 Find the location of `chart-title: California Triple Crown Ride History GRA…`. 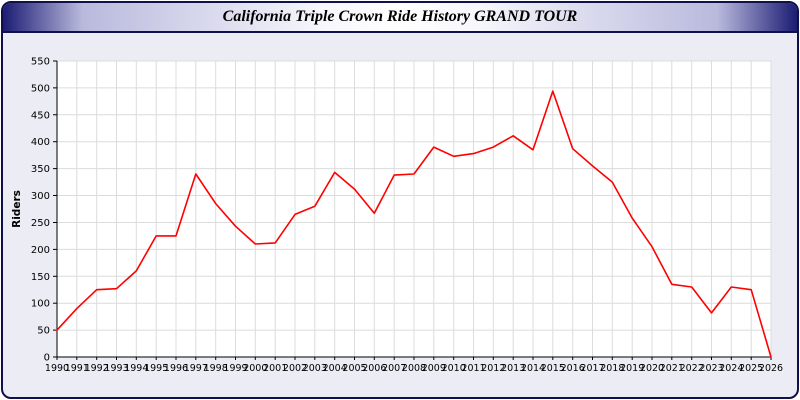

chart-title: California Triple Crown Ride History GRA… is located at coordinates (400, 18).